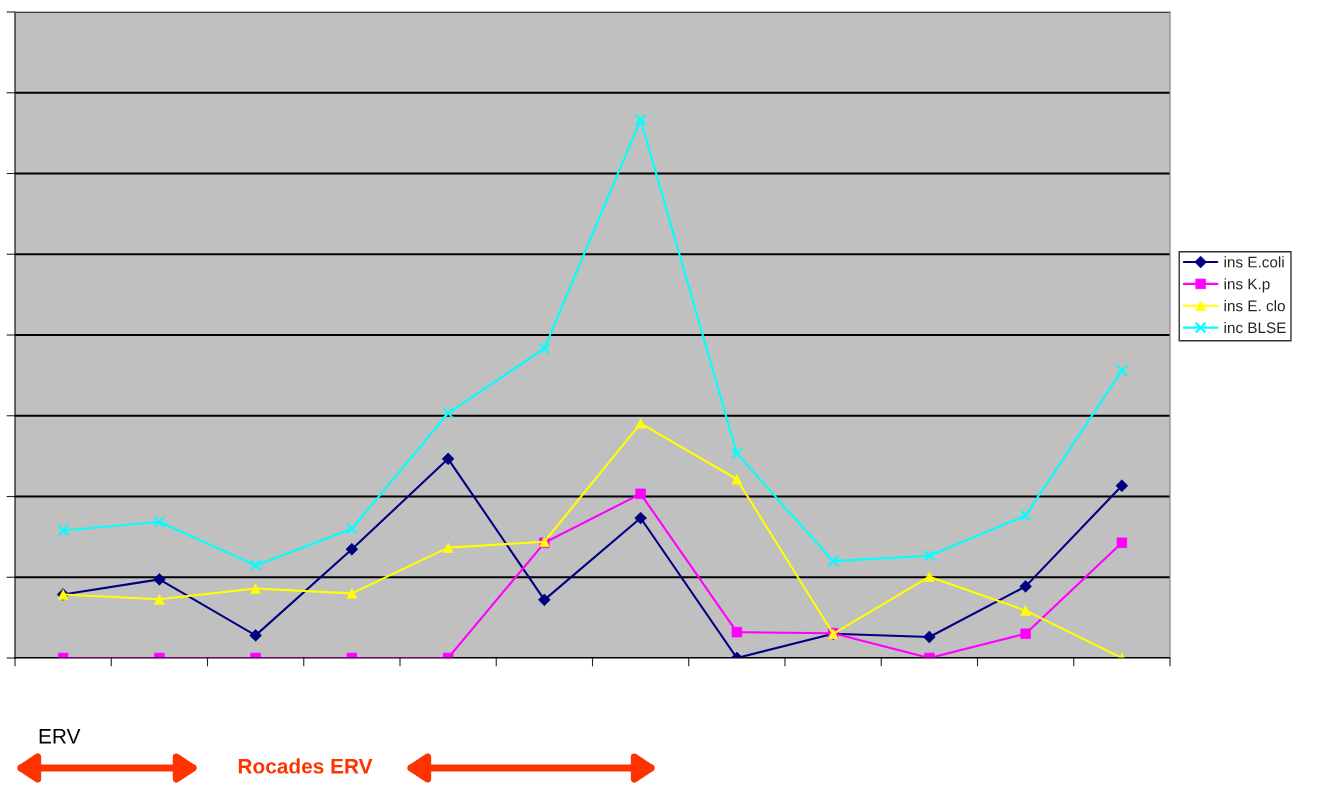 The width and height of the screenshot is (1331, 785). Describe the element at coordinates (1255, 327) in the screenshot. I see `legend-label: inc BLSE` at that location.